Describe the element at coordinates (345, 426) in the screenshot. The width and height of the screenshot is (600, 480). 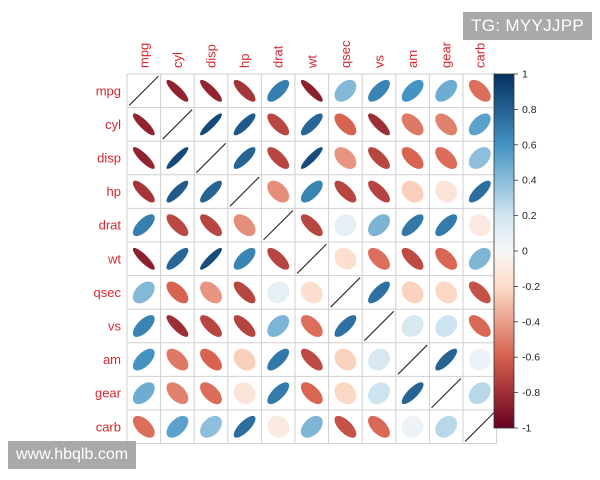
I see `cell-carb-qsec` at that location.